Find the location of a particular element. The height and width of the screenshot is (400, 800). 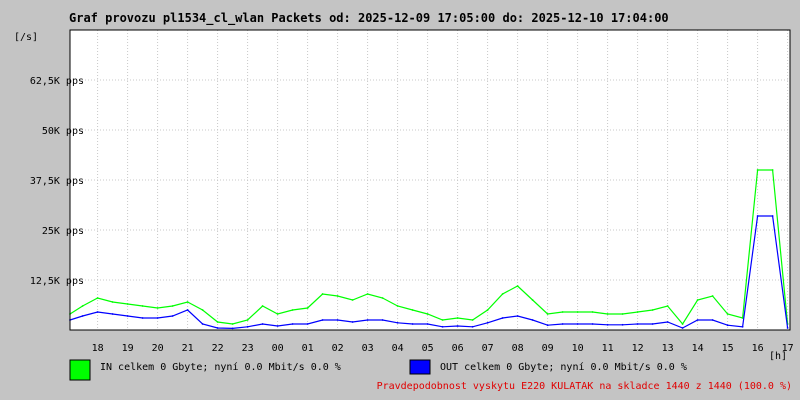

x-tick-label: 23 is located at coordinates (248, 348).